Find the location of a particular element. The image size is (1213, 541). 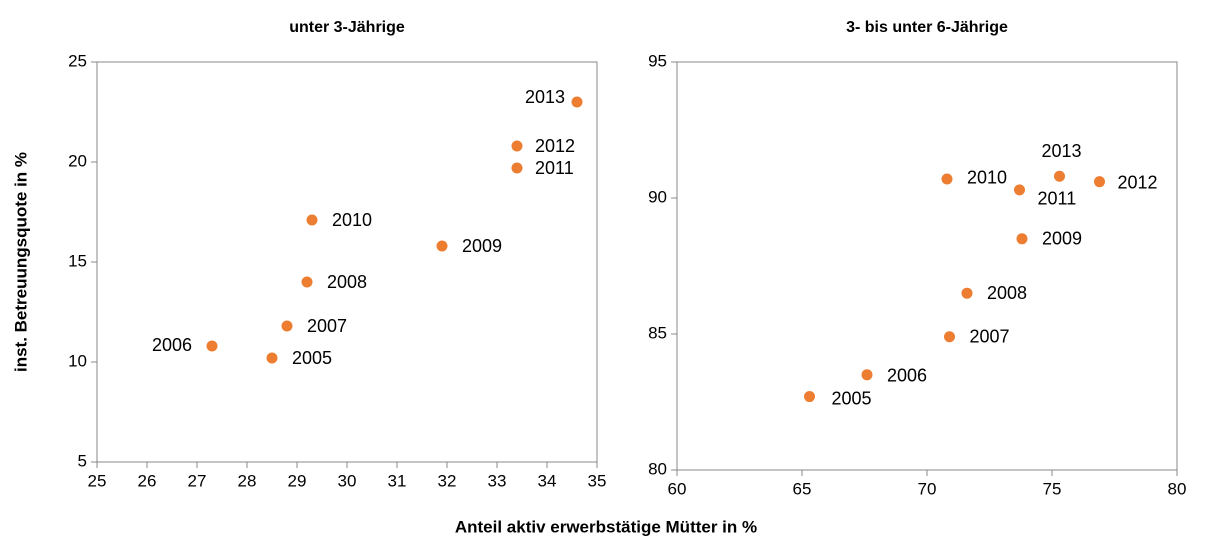

x-tick-label: 80 is located at coordinates (1177, 488).